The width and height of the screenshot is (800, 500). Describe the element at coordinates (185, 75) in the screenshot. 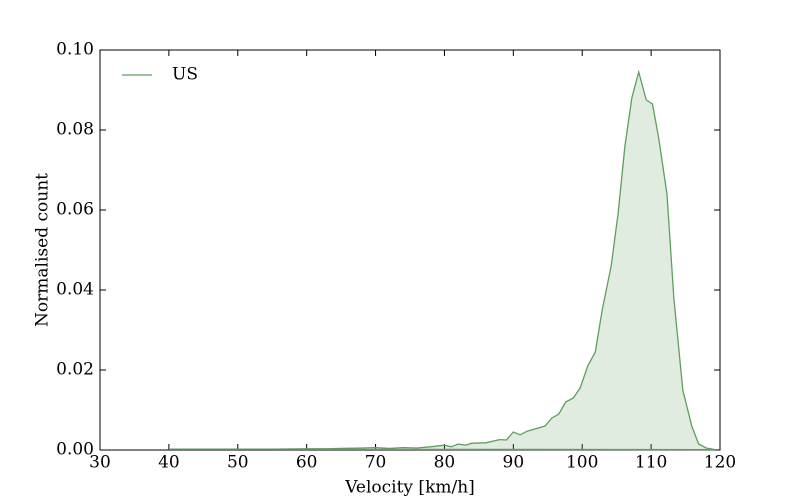

I see `legend-label: US` at that location.